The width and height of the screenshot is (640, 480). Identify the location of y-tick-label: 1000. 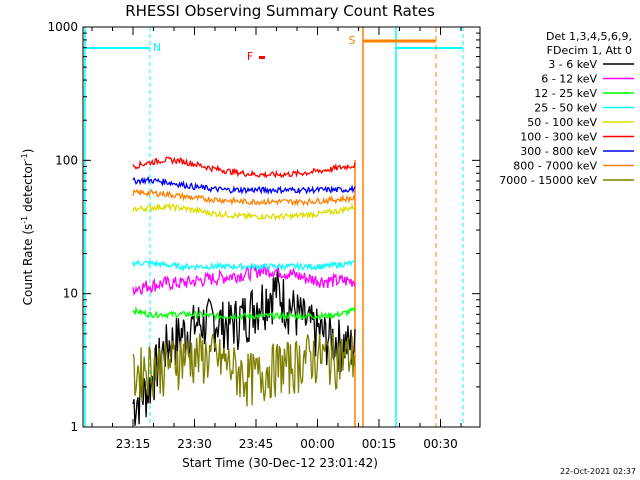
(62, 27).